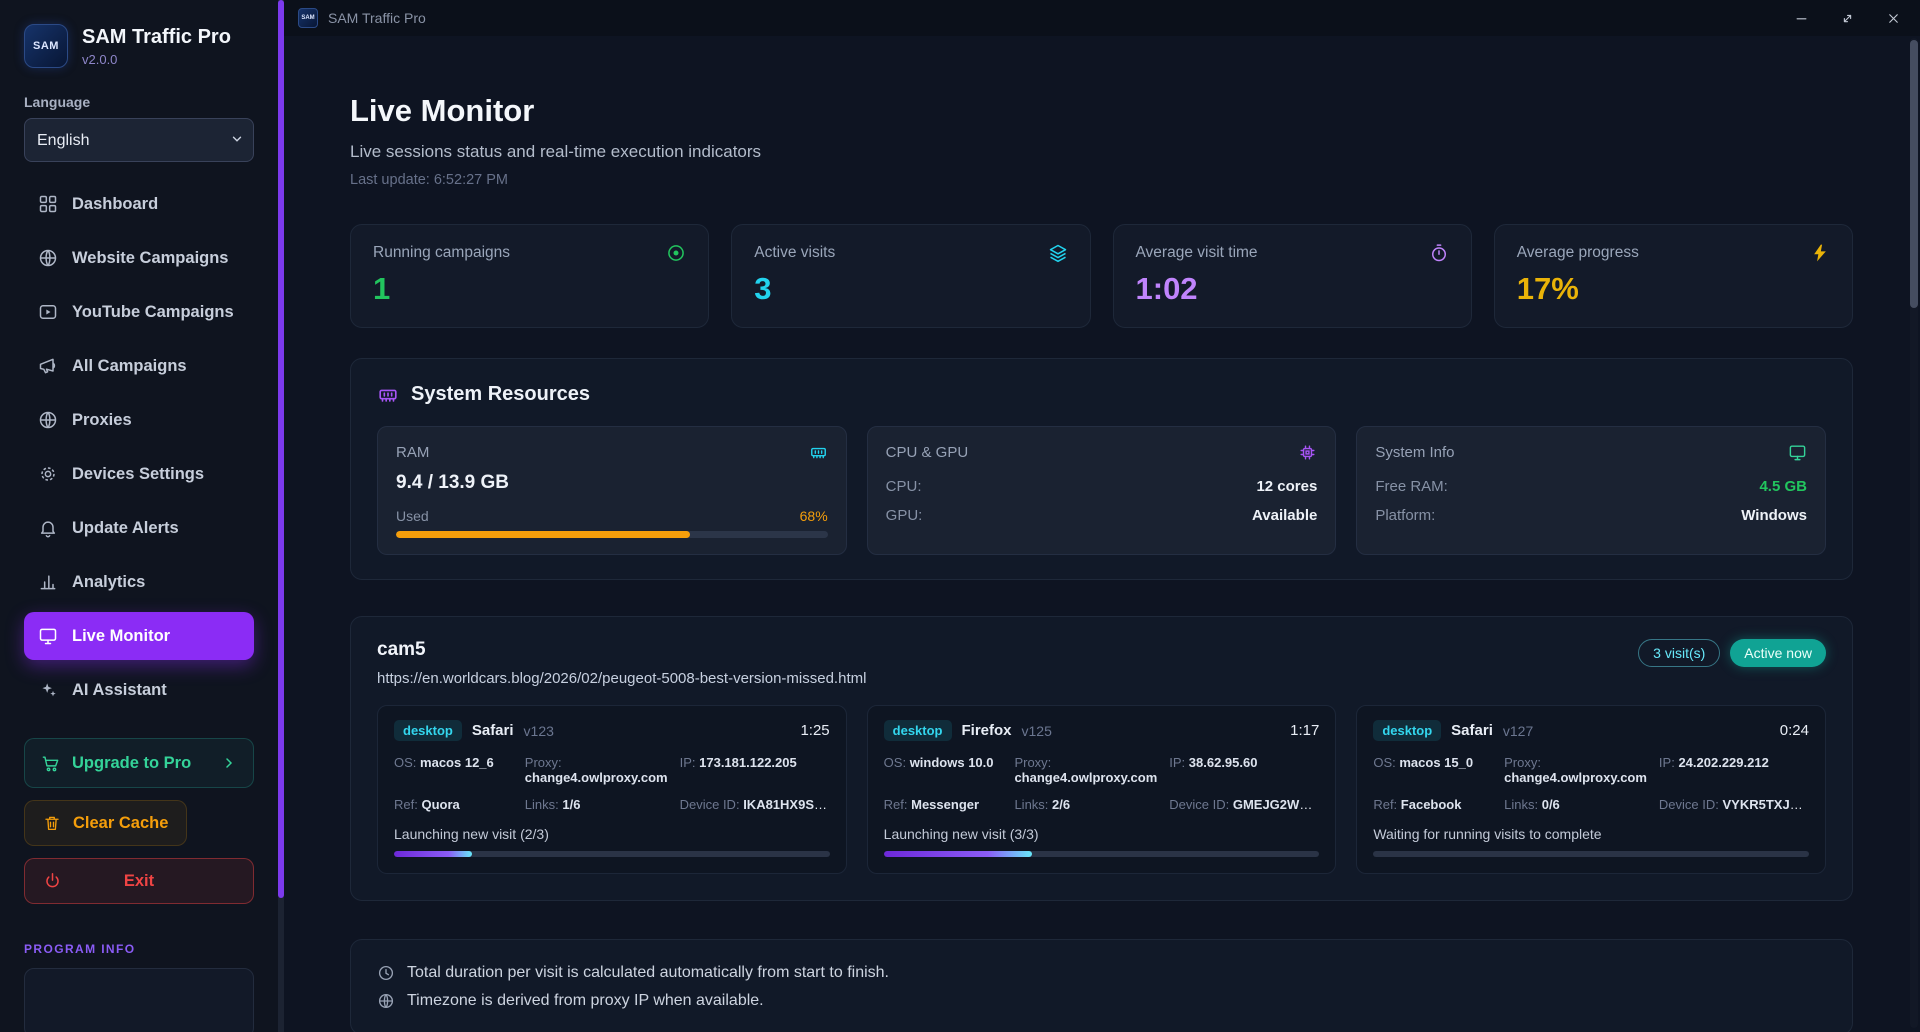  What do you see at coordinates (1914, 174) in the screenshot?
I see `main-scrollbar-thumb` at bounding box center [1914, 174].